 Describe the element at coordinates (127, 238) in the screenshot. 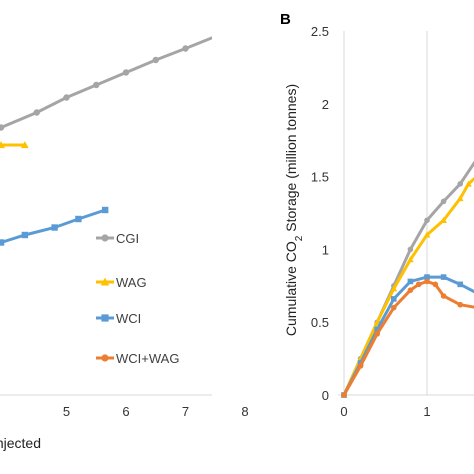

I see `legend-label-cgi: CGI` at that location.